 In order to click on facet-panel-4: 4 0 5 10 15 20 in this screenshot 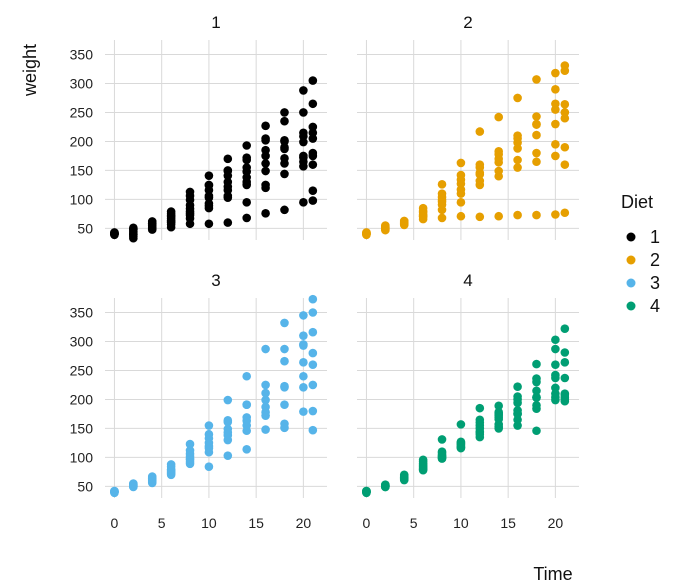, I will do `click(468, 401)`.